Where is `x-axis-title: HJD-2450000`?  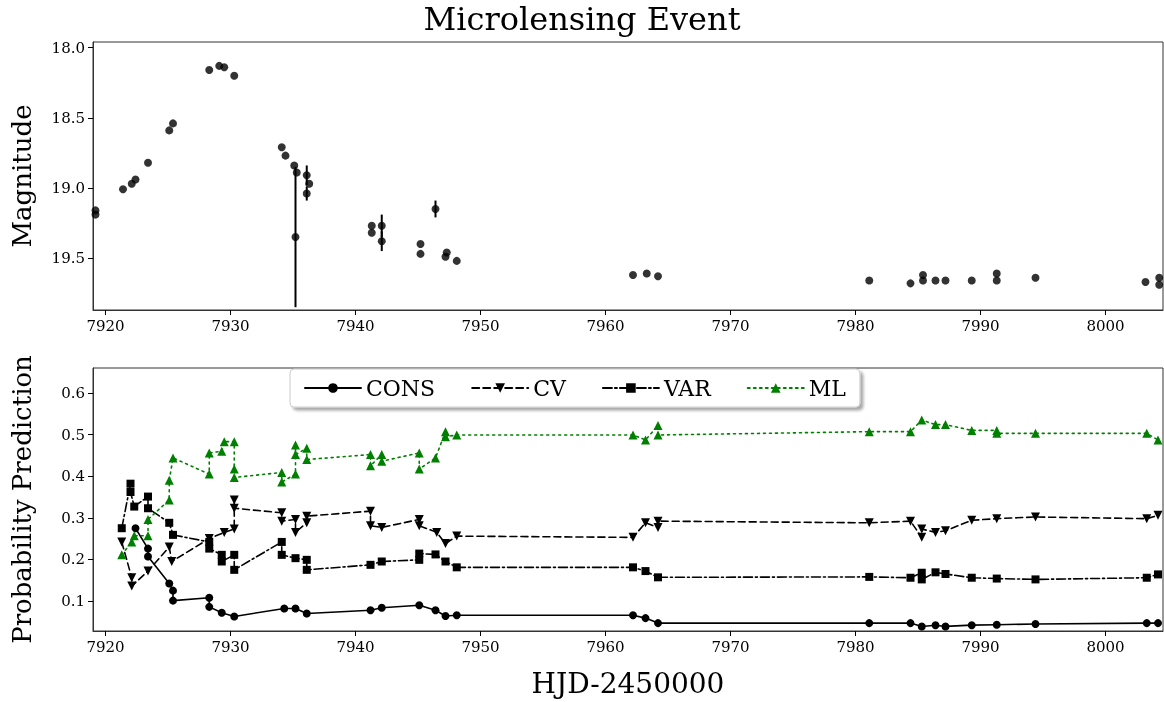 x-axis-title: HJD-2450000 is located at coordinates (628, 683).